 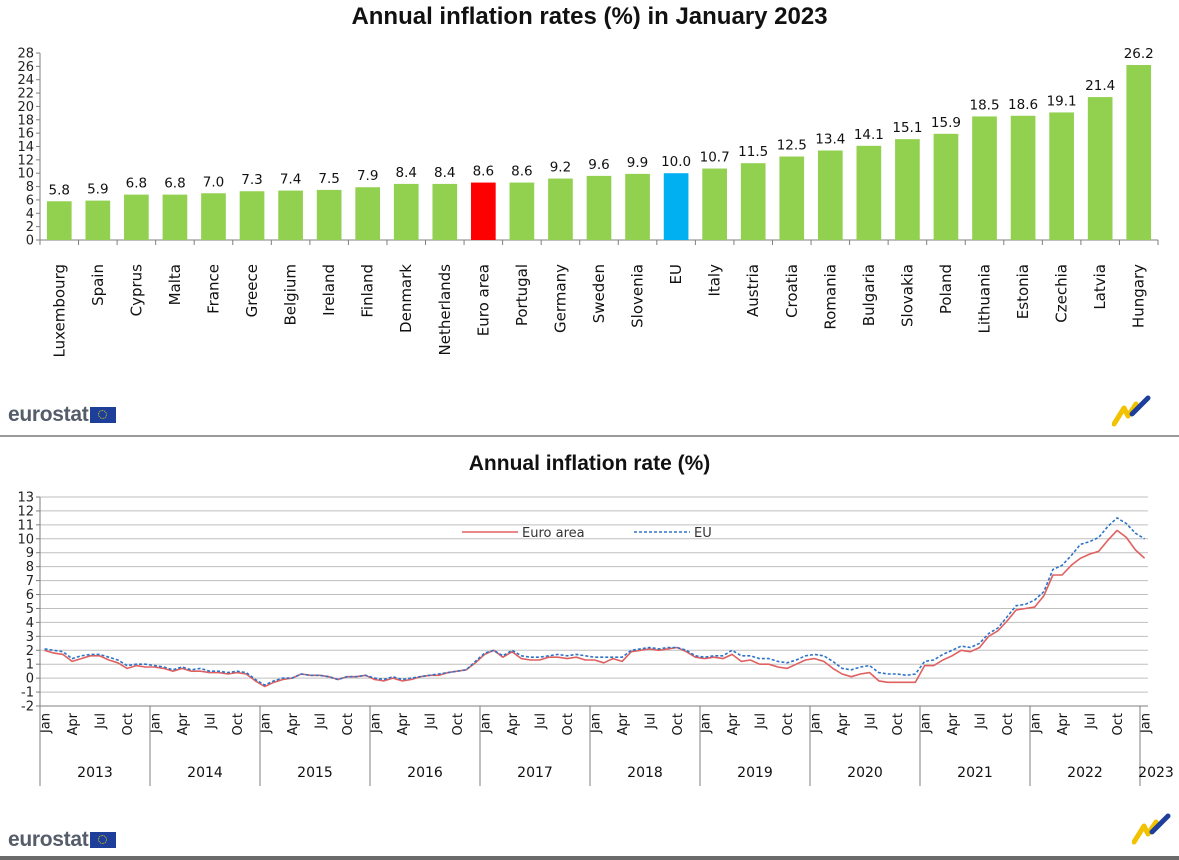 I want to click on bar-category-label: Romania, so click(x=830, y=297).